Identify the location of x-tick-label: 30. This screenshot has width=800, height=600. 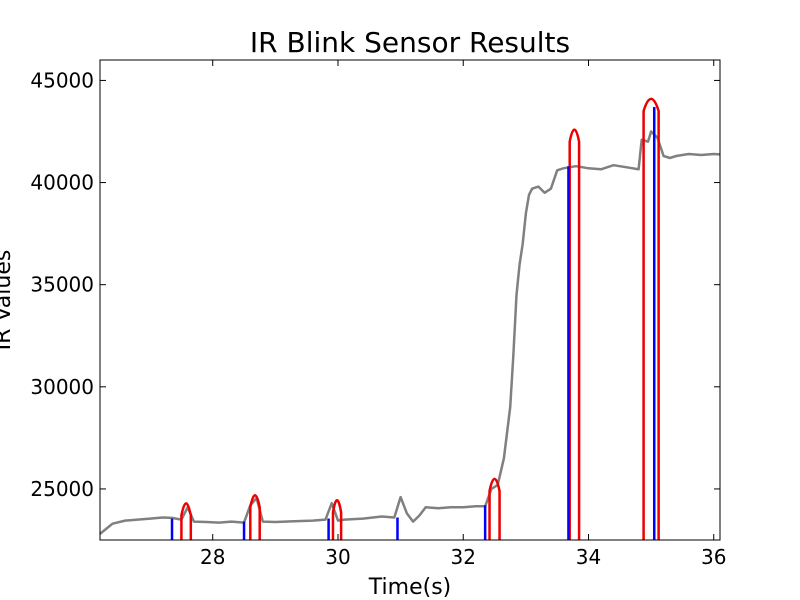
(337, 557).